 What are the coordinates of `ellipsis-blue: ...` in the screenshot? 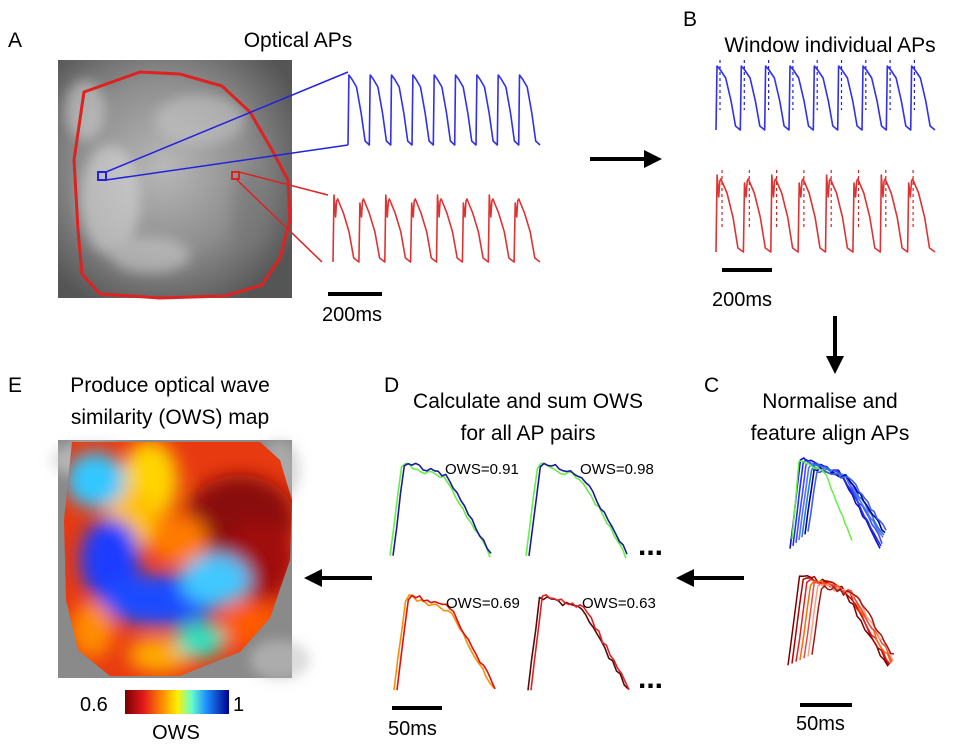 It's located at (650, 545).